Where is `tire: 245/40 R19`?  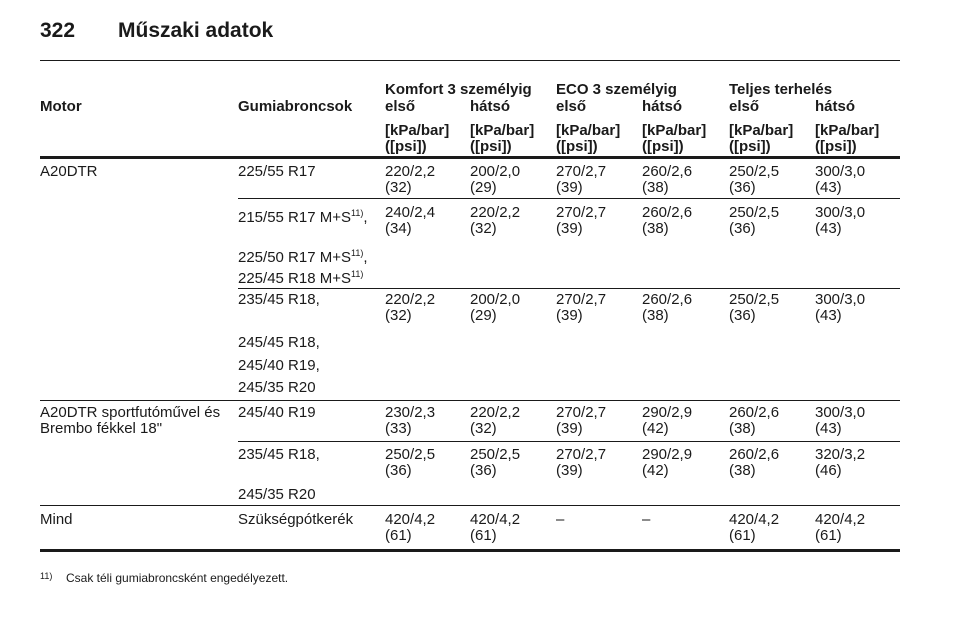 tire: 245/40 R19 is located at coordinates (277, 413).